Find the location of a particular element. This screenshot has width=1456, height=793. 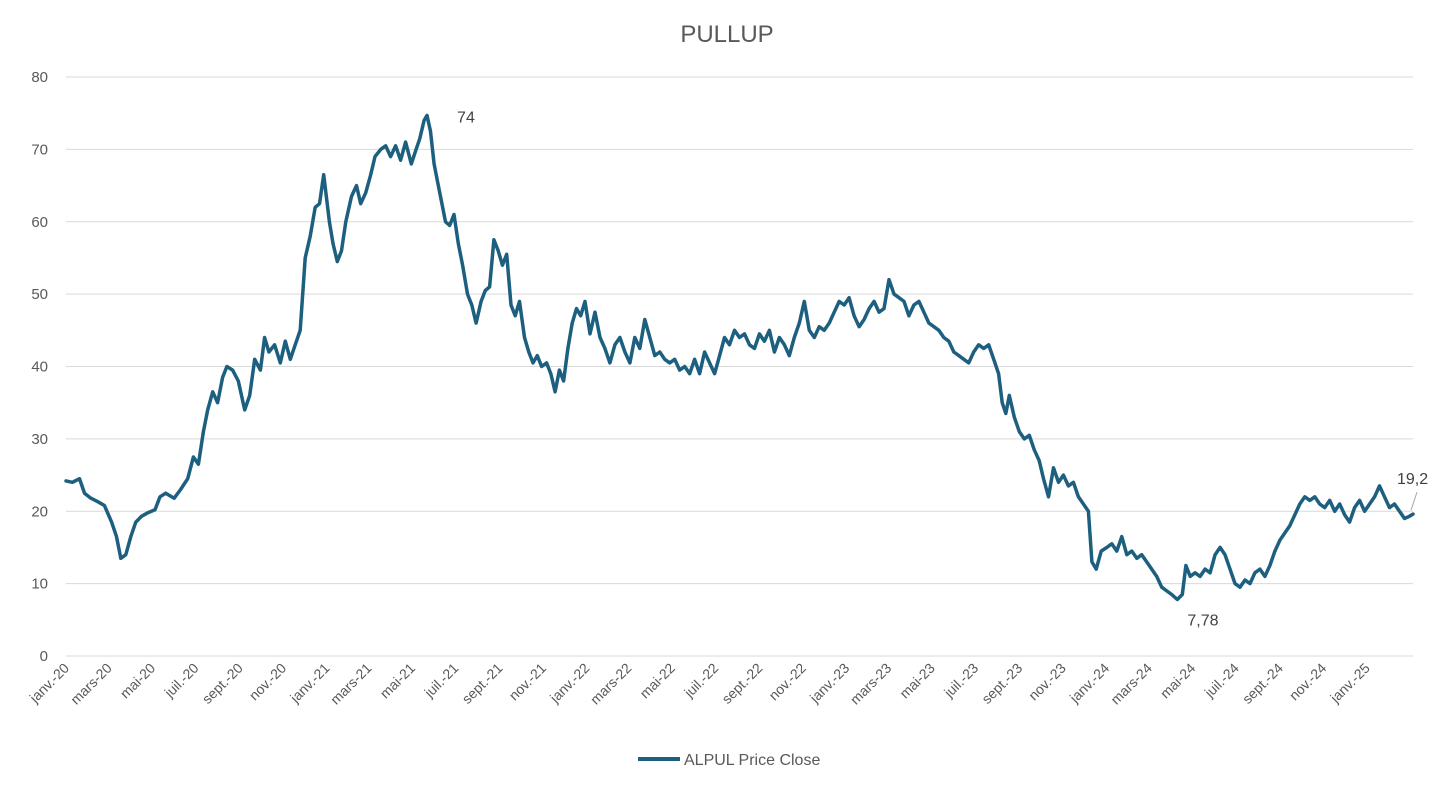

x-tick-label: nov.-20 is located at coordinates (268, 682).